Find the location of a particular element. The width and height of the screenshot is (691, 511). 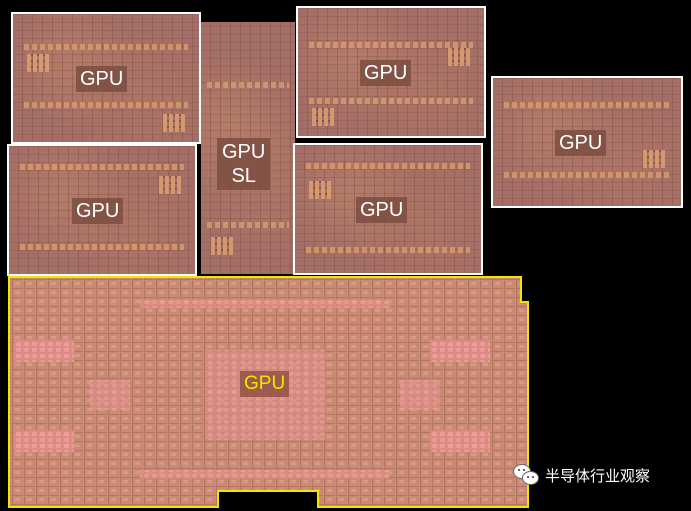

die-right: GPU is located at coordinates (587, 142).